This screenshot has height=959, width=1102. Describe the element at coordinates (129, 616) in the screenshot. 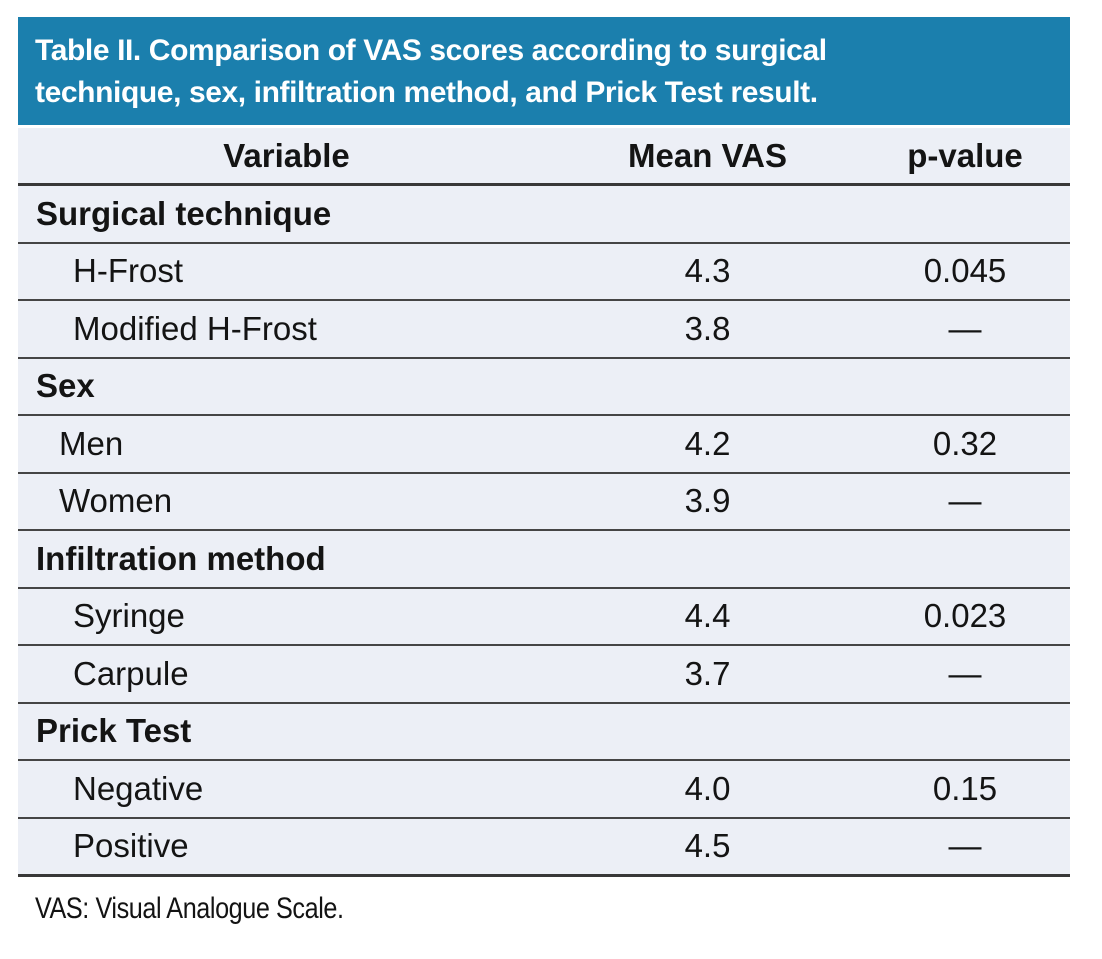

I see `row-variable-label: Syringe` at that location.